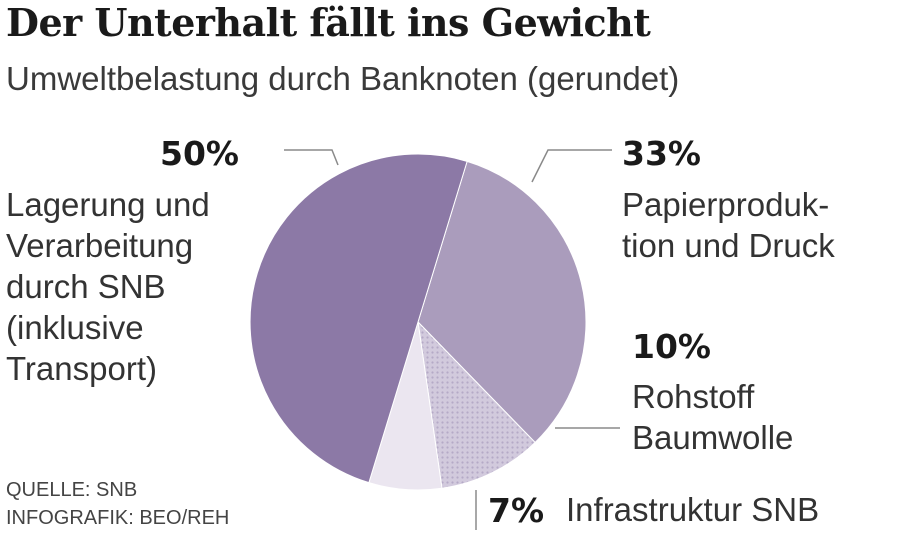 The image size is (900, 540). I want to click on slice-label-line: Verarbeitung, so click(100, 245).